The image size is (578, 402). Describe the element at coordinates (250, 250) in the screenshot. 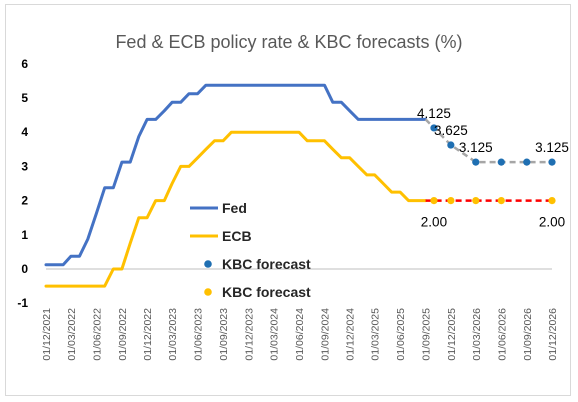

I see `legend: Fed ECB KBC forecast KBC forecast` at that location.